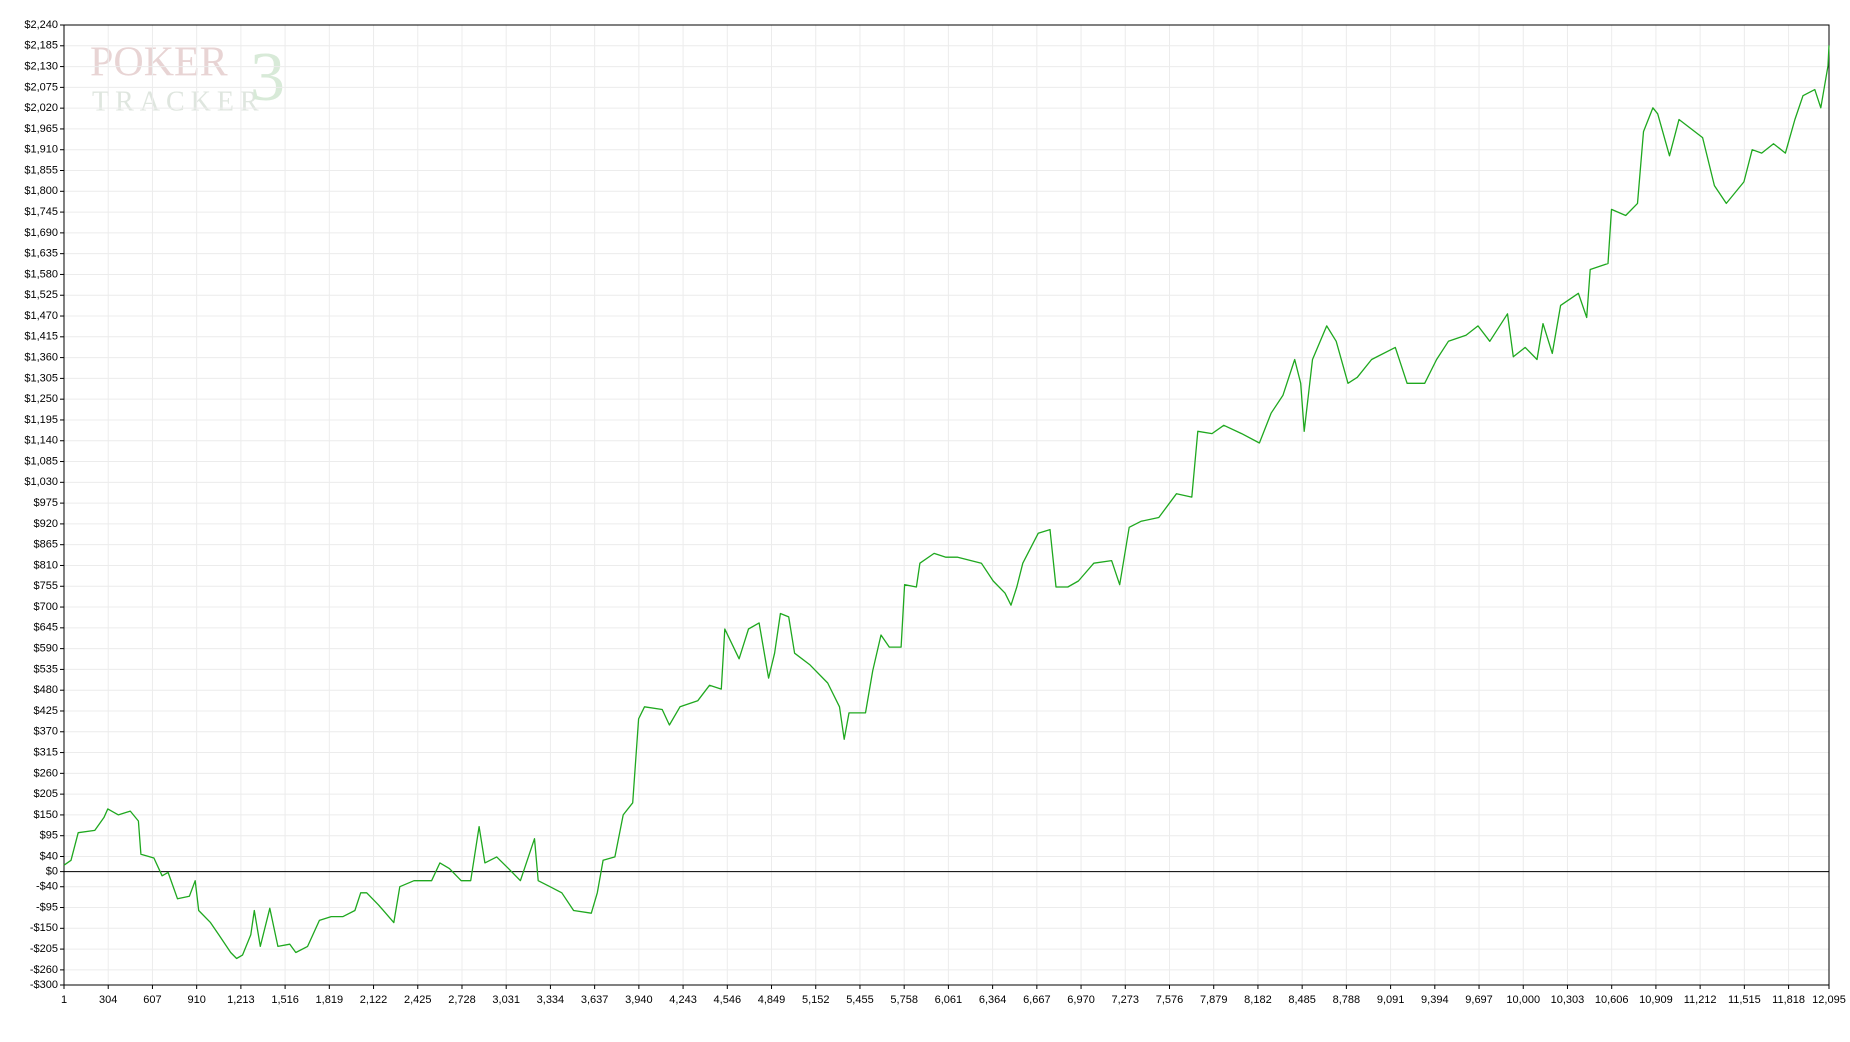 This screenshot has width=1850, height=1042. Describe the element at coordinates (44, 928) in the screenshot. I see `y-tick-label: -$150` at that location.